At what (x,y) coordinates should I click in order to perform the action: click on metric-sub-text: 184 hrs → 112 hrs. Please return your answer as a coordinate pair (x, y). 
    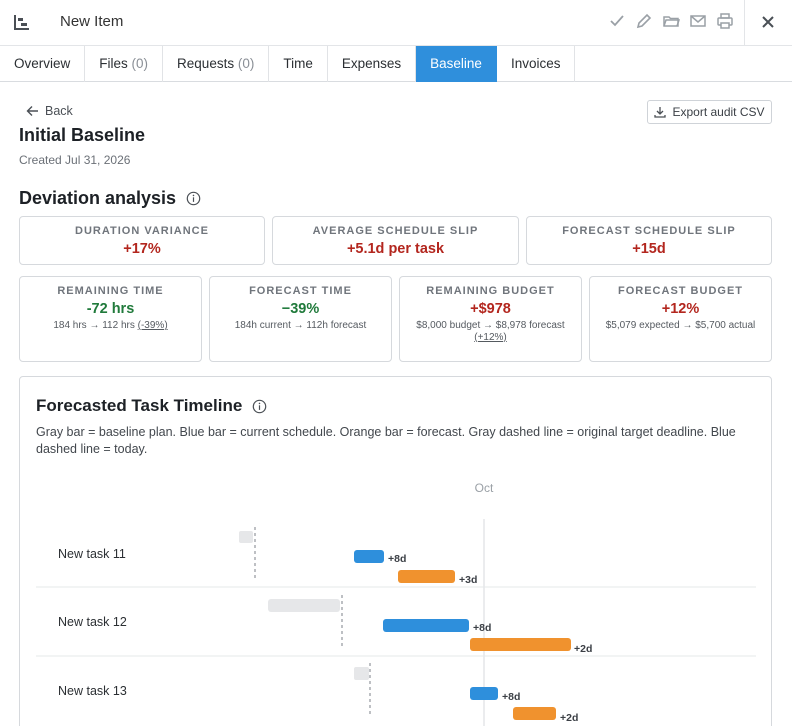
    Looking at the image, I should click on (94, 325).